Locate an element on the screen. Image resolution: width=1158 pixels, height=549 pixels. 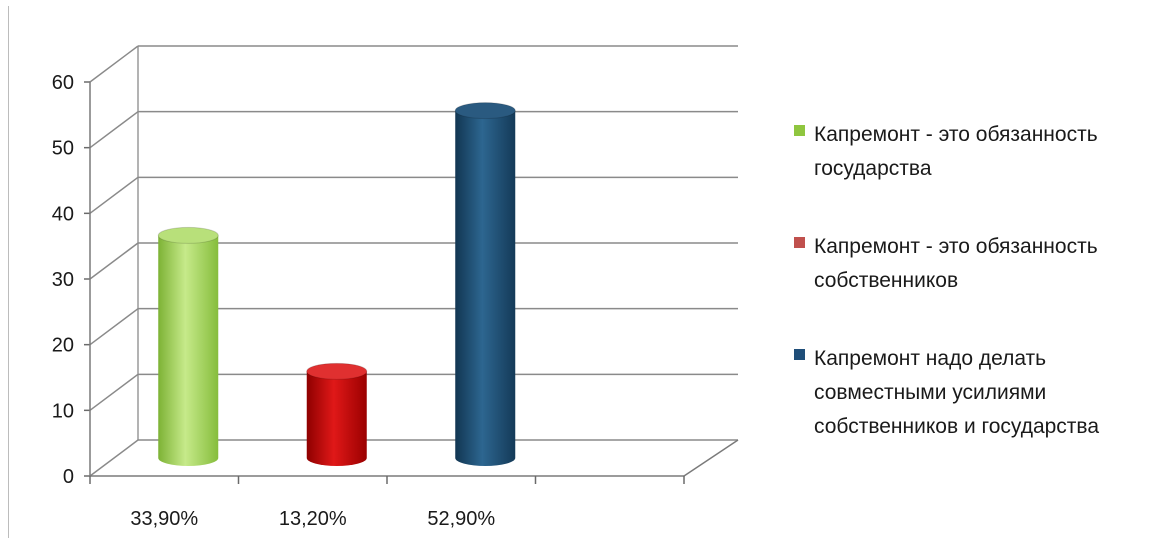
legend-label-line: собственников is located at coordinates (886, 280).